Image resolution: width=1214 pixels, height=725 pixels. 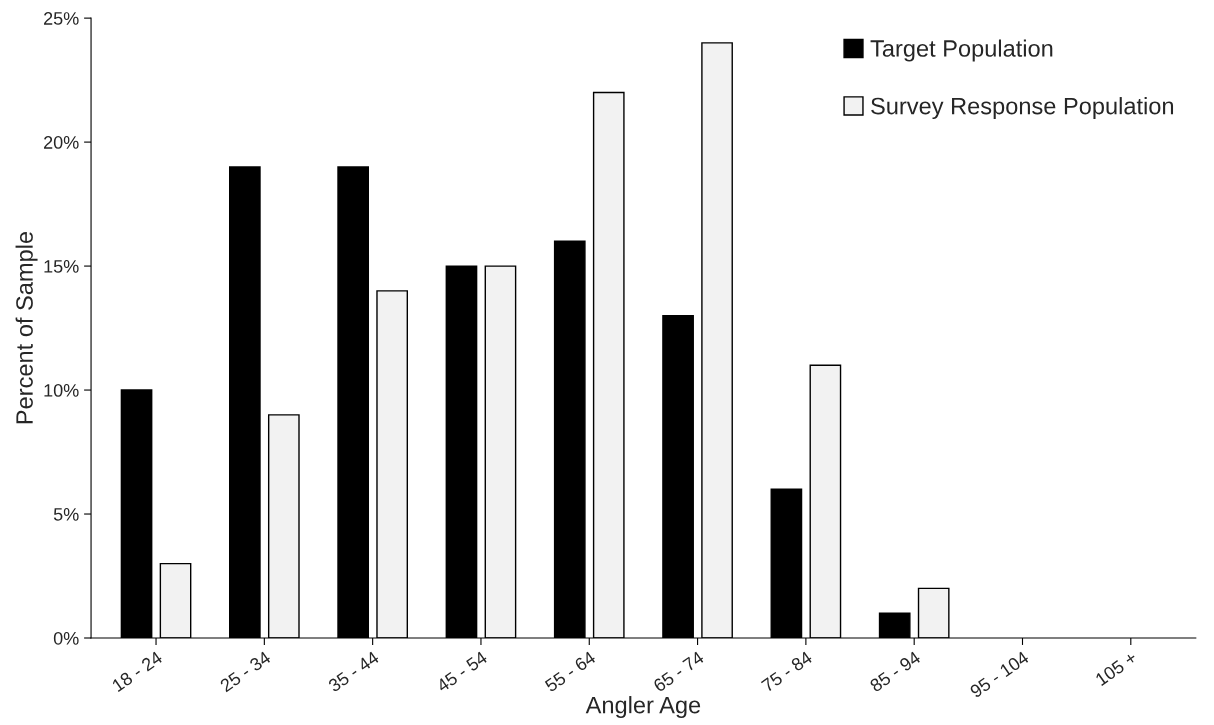 I want to click on y-tick-label: 20%, so click(x=61, y=142).